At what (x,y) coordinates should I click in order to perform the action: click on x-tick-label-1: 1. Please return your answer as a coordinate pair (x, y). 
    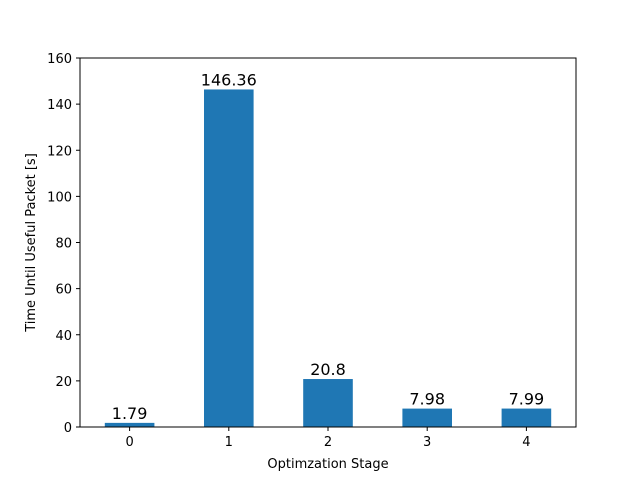
    Looking at the image, I should click on (229, 442).